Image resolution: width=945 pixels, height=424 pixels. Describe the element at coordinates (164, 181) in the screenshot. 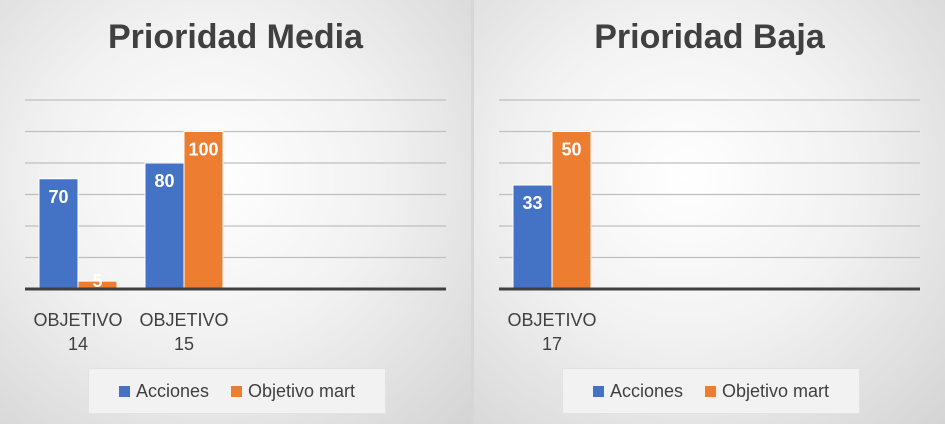

I see `data-label: 80` at that location.